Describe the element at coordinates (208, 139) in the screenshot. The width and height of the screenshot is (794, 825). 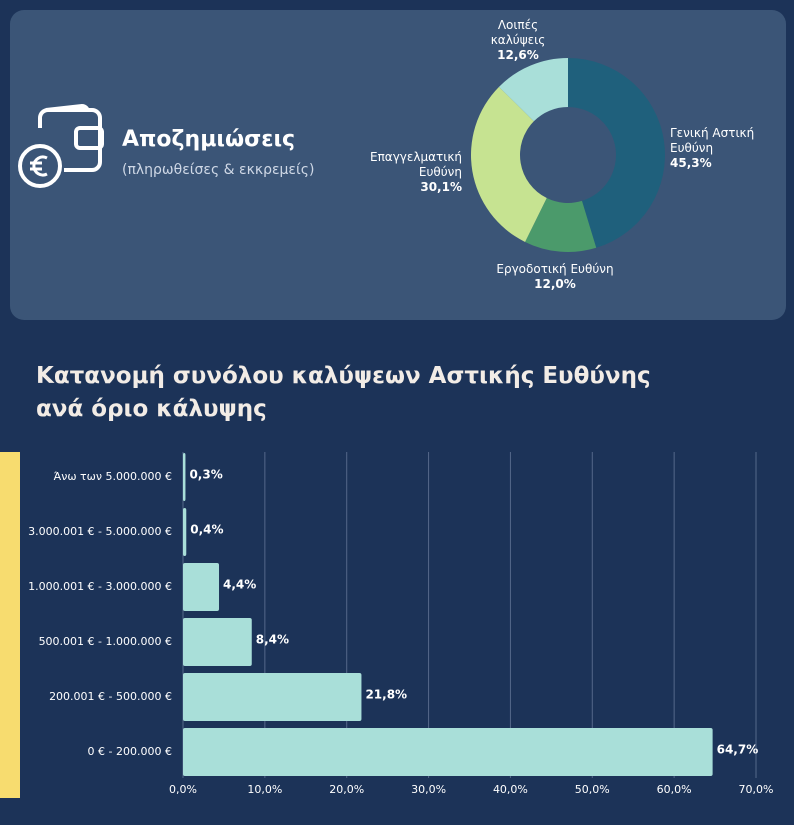
I see `panel-title: Αποζημιώσεις` at that location.